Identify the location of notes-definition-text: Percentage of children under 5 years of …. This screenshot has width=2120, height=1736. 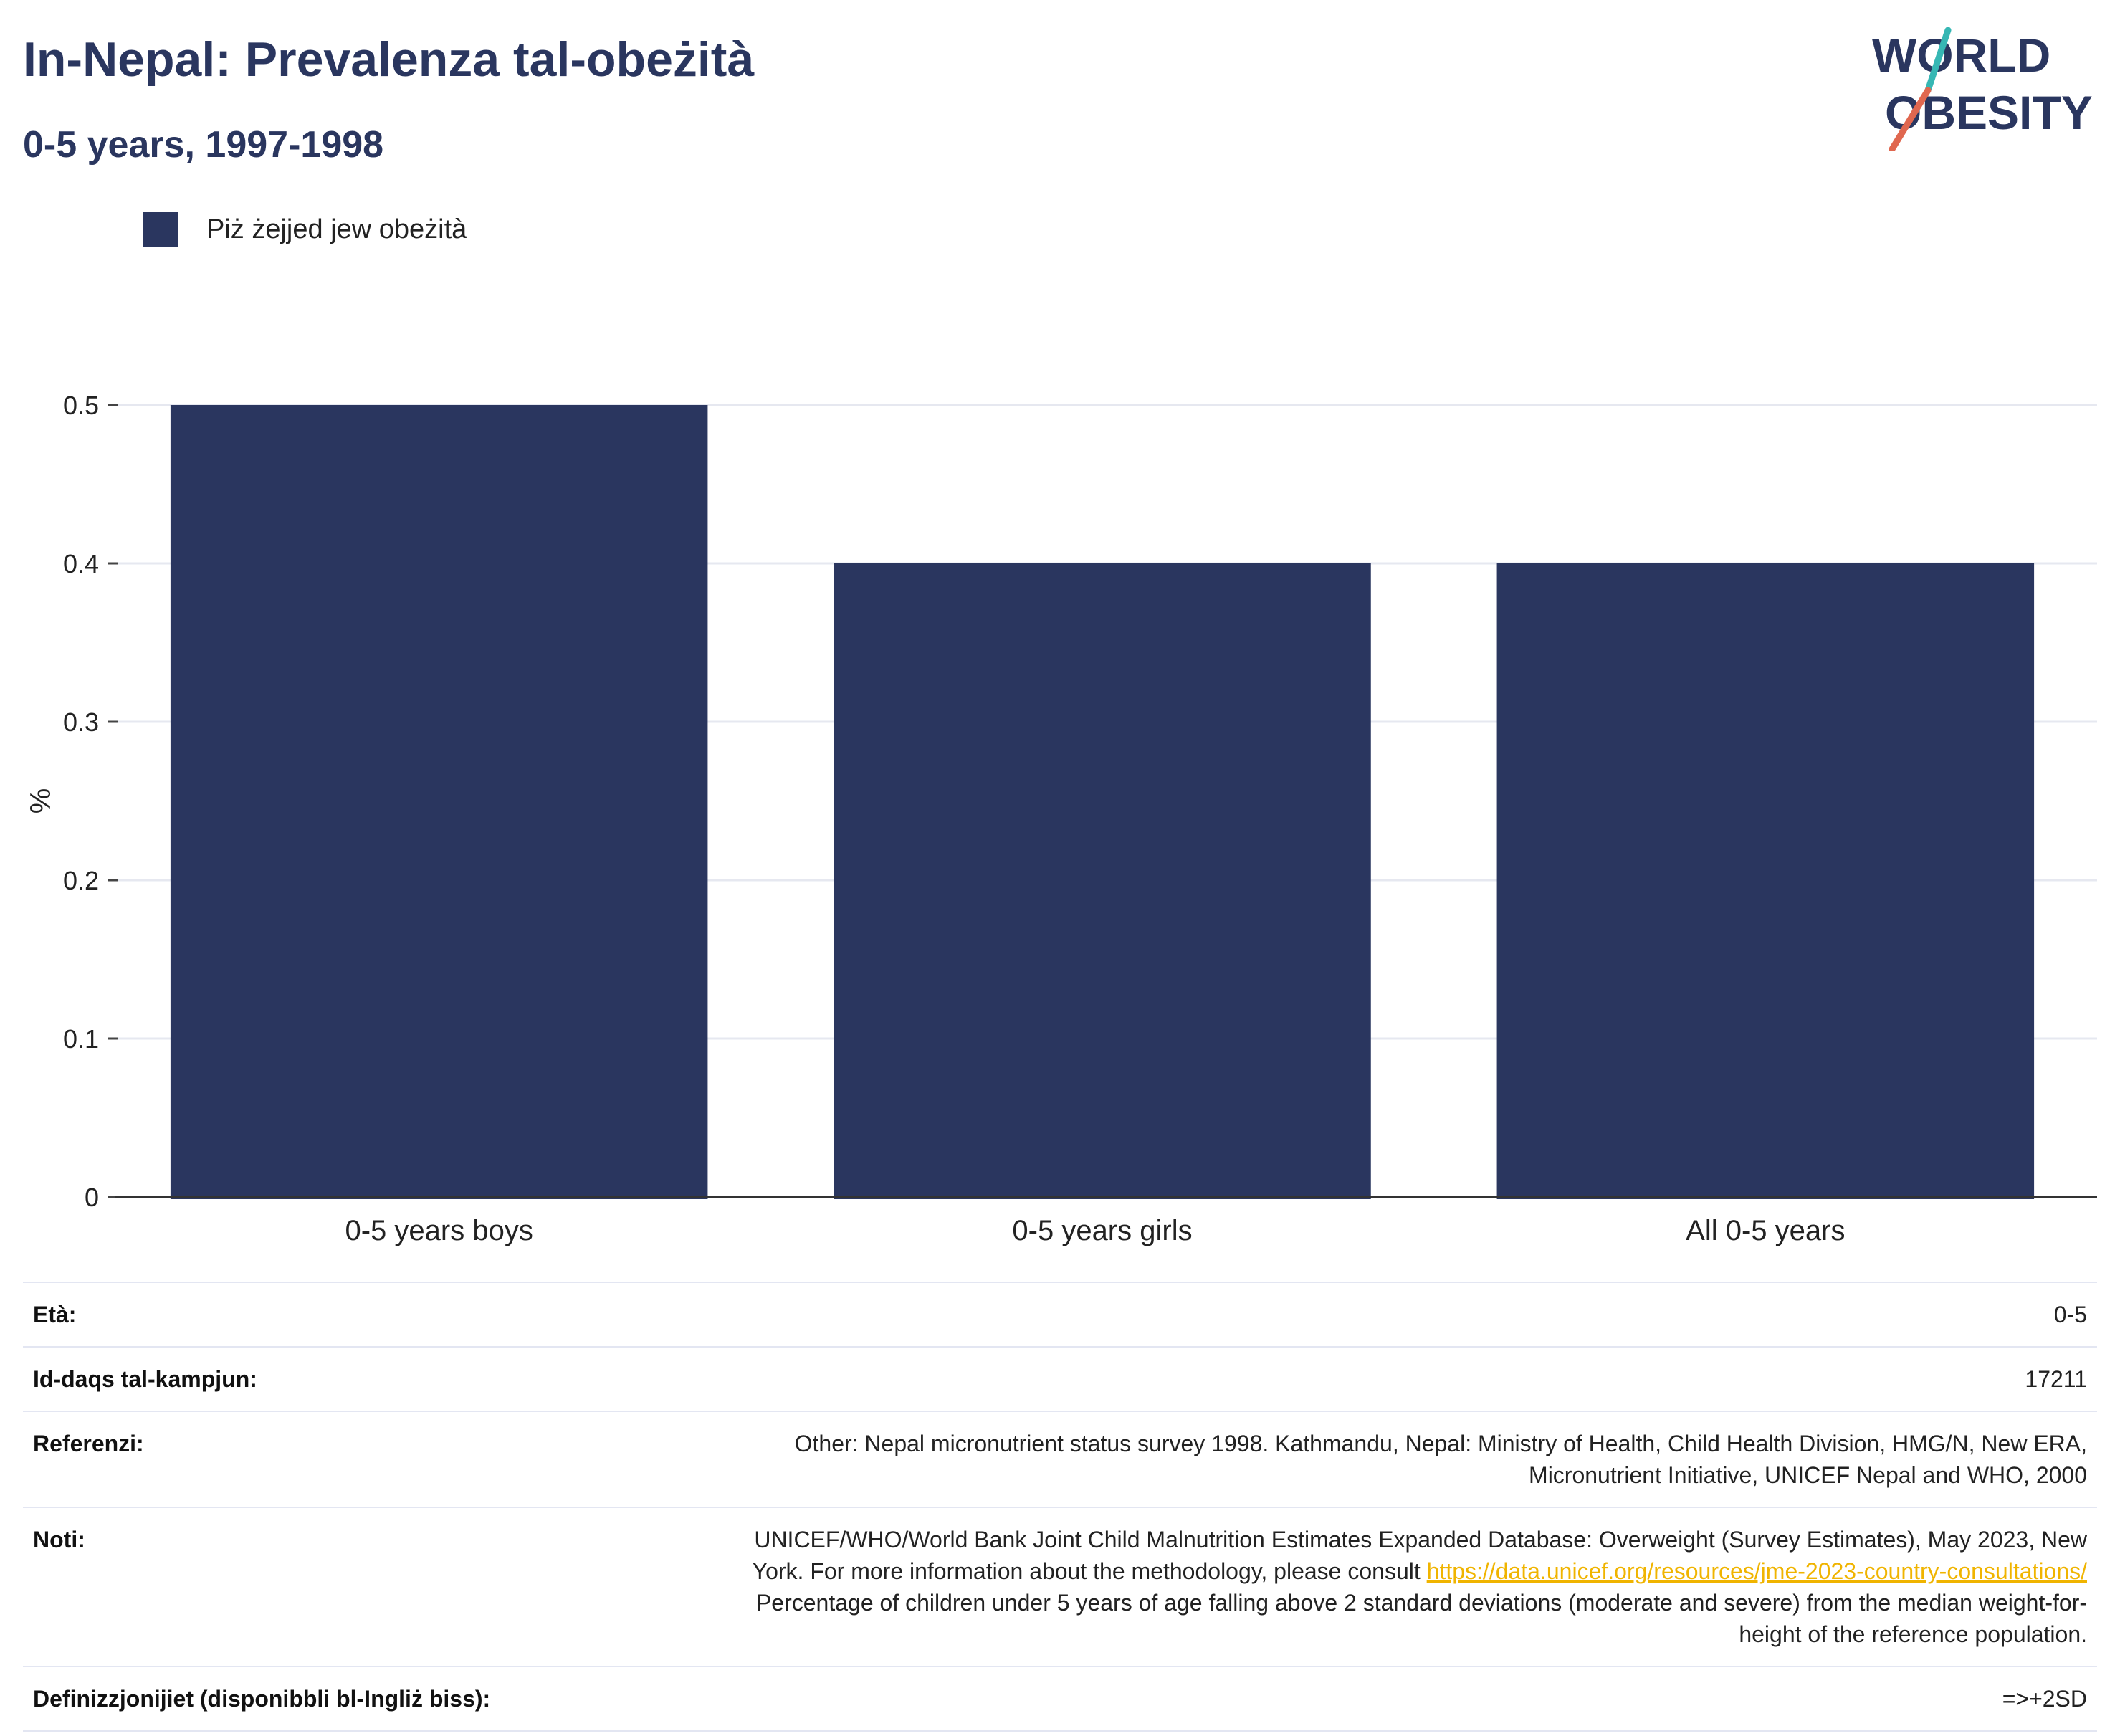
(1421, 1619).